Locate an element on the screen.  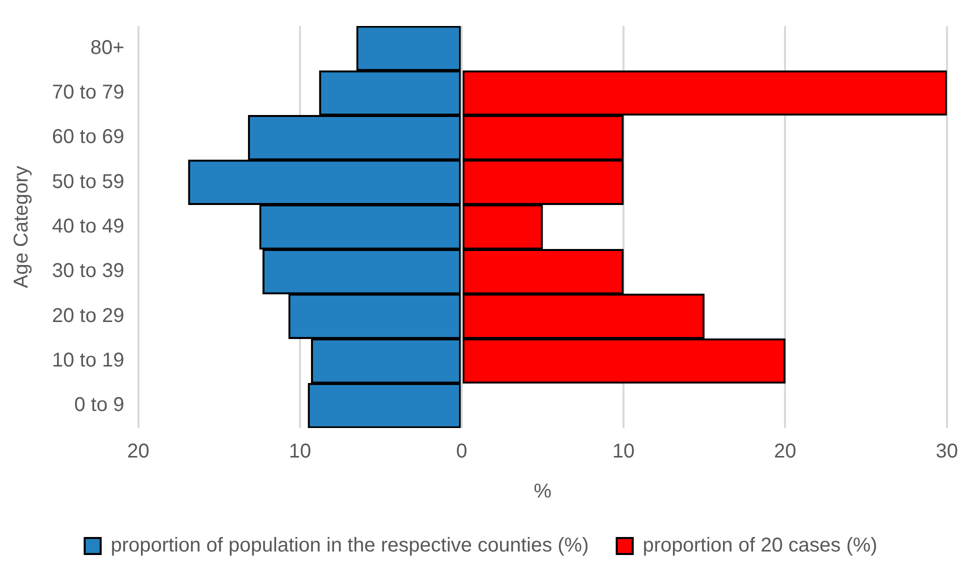
y-tick-label: 20 to 29 is located at coordinates (88, 315).